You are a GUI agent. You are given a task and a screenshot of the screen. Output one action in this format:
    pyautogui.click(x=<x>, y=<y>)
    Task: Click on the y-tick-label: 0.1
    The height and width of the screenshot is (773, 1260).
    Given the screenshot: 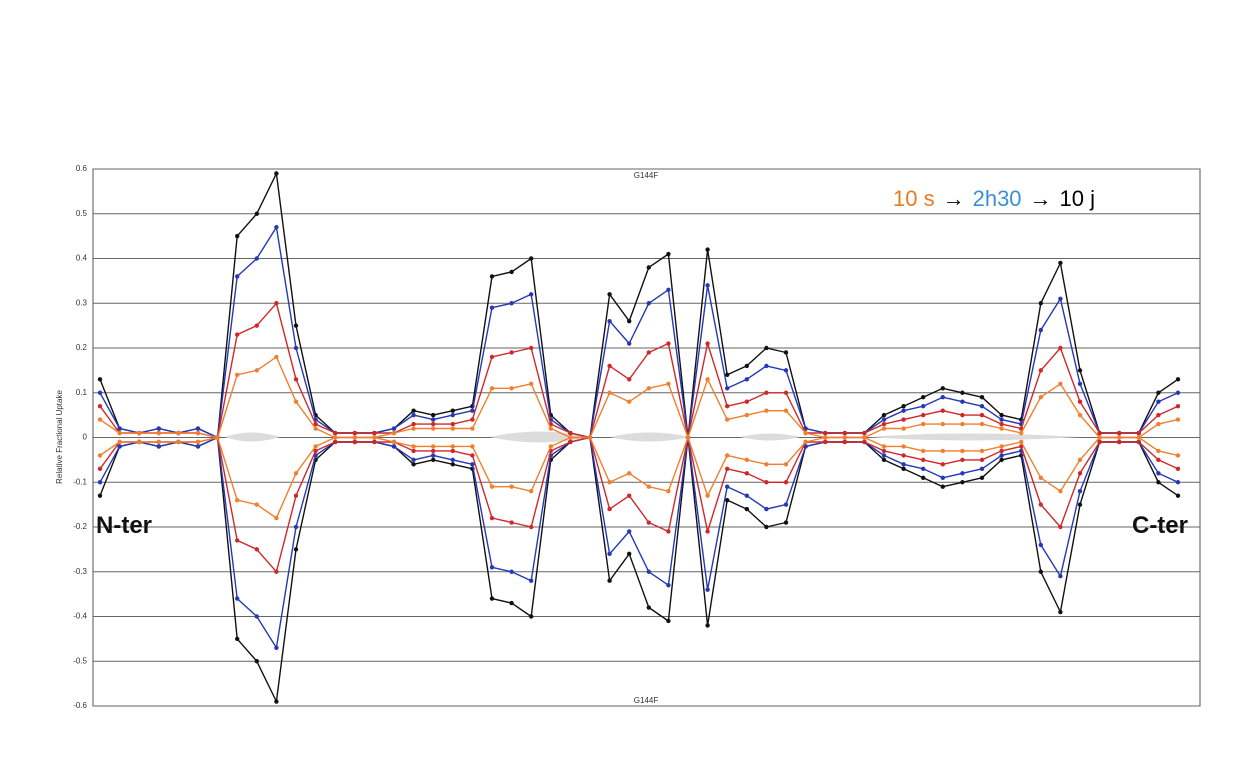 What is the action you would take?
    pyautogui.click(x=82, y=392)
    